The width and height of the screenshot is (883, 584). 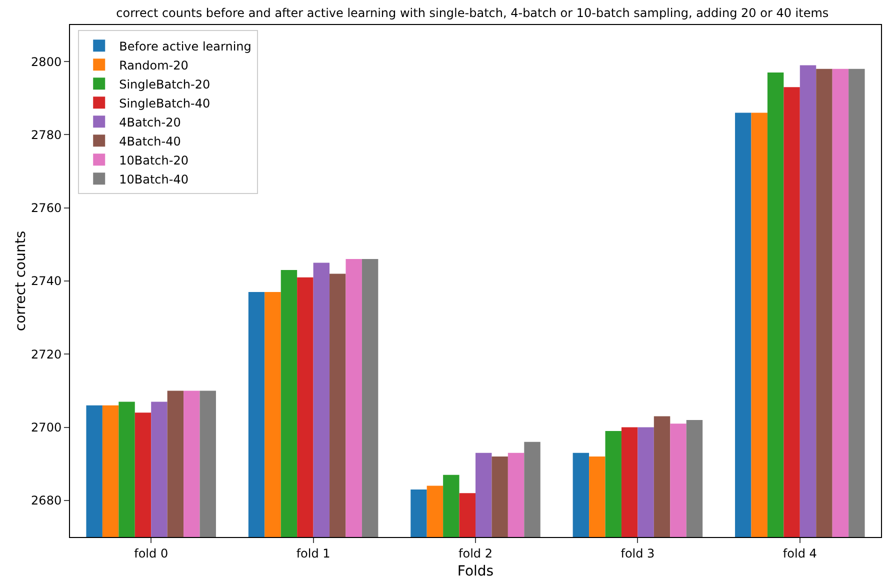 I want to click on legend-label: 4Batch-40, so click(x=150, y=141).